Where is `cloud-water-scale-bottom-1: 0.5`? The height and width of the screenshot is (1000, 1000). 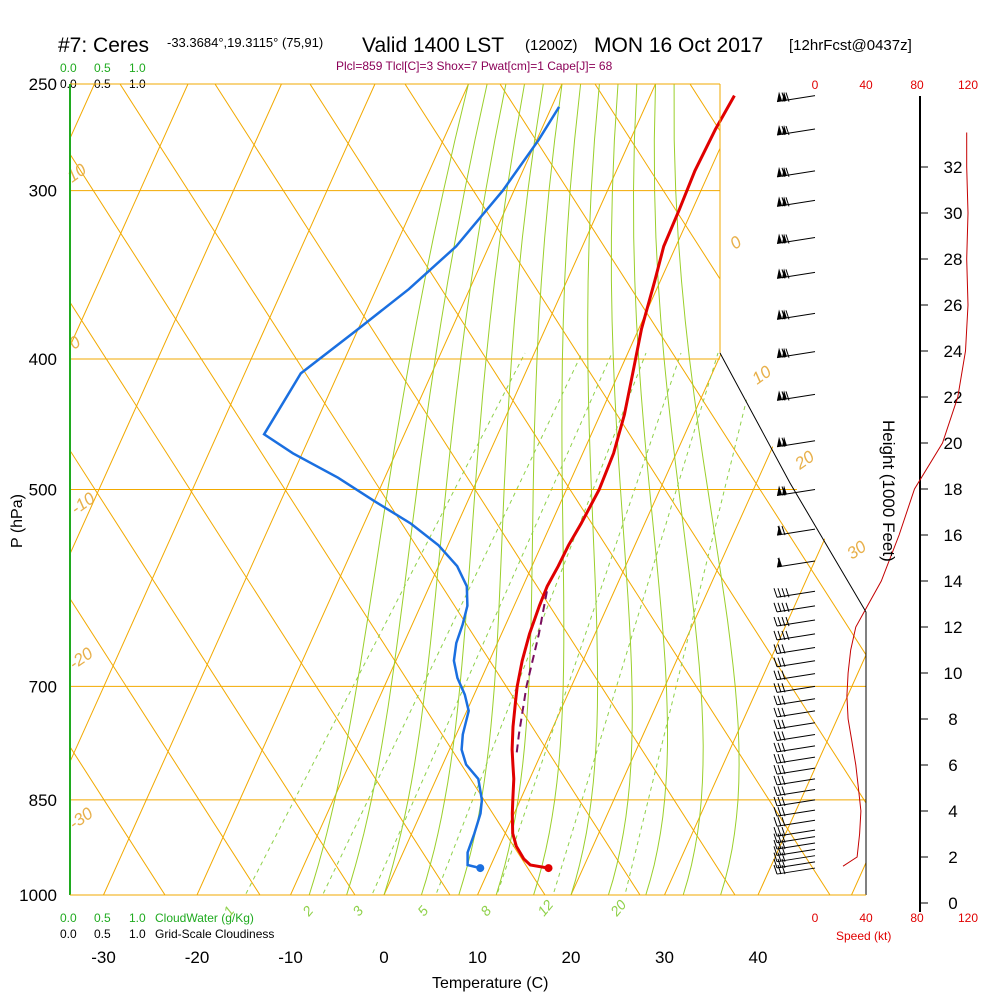 cloud-water-scale-bottom-1: 0.5 is located at coordinates (102, 918).